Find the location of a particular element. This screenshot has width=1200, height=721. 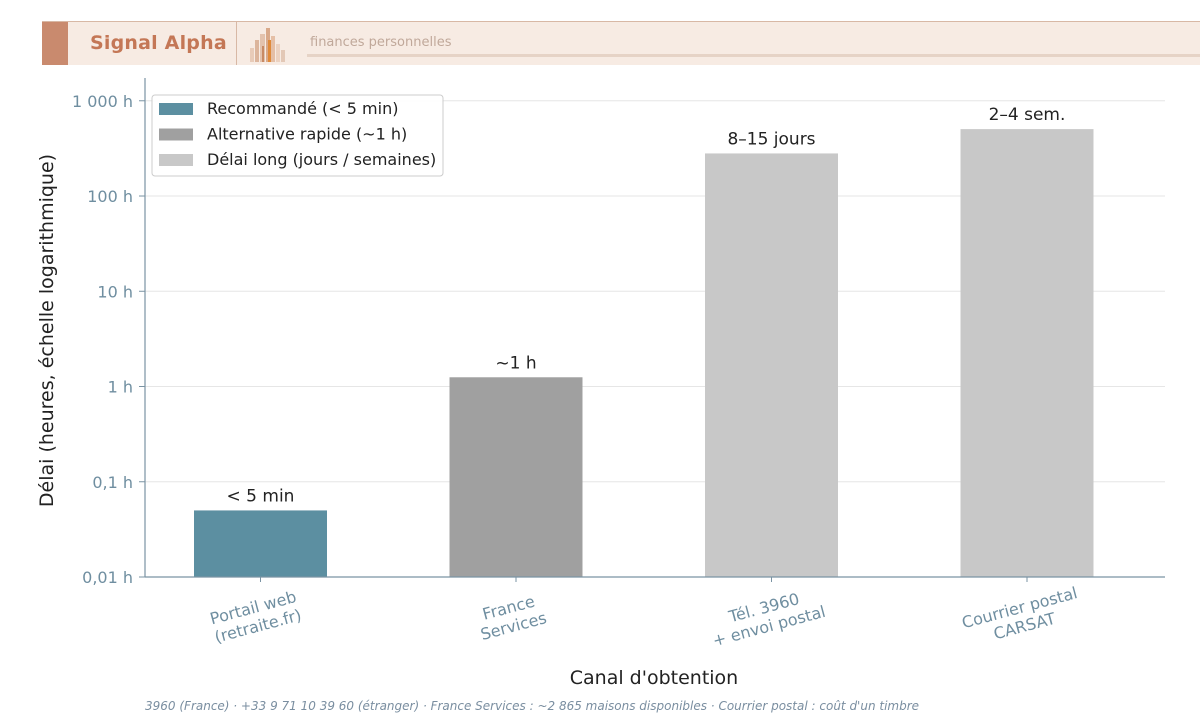

svg-text: Tél. 3960+ envoi postal is located at coordinates (767, 616).